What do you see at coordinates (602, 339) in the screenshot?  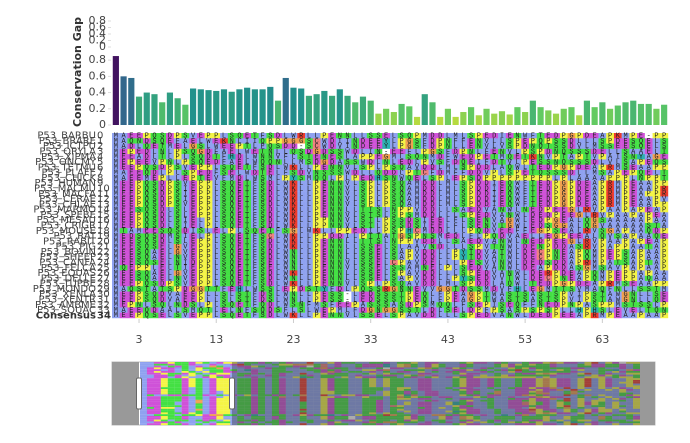 I see `x-tick-label: 63` at bounding box center [602, 339].